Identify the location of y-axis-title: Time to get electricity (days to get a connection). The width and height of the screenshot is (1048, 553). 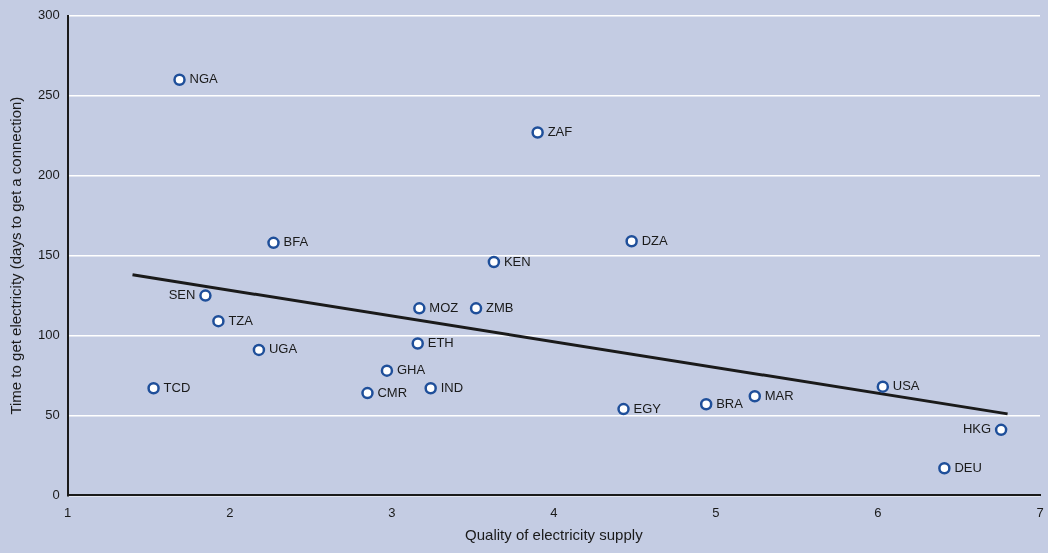
(16, 255).